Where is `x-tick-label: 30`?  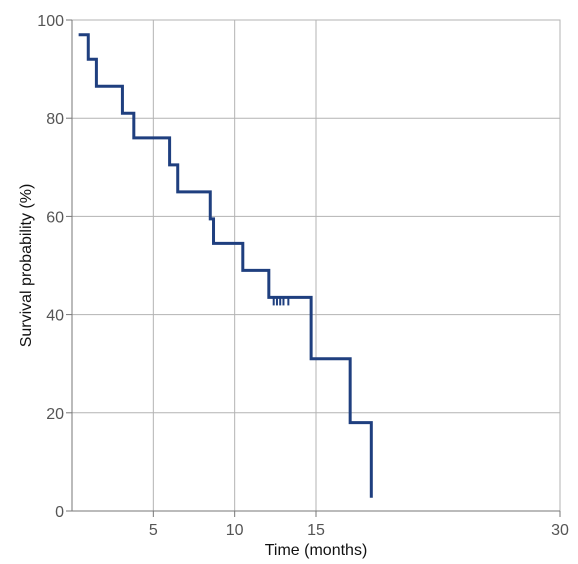
x-tick-label: 30 is located at coordinates (560, 530).